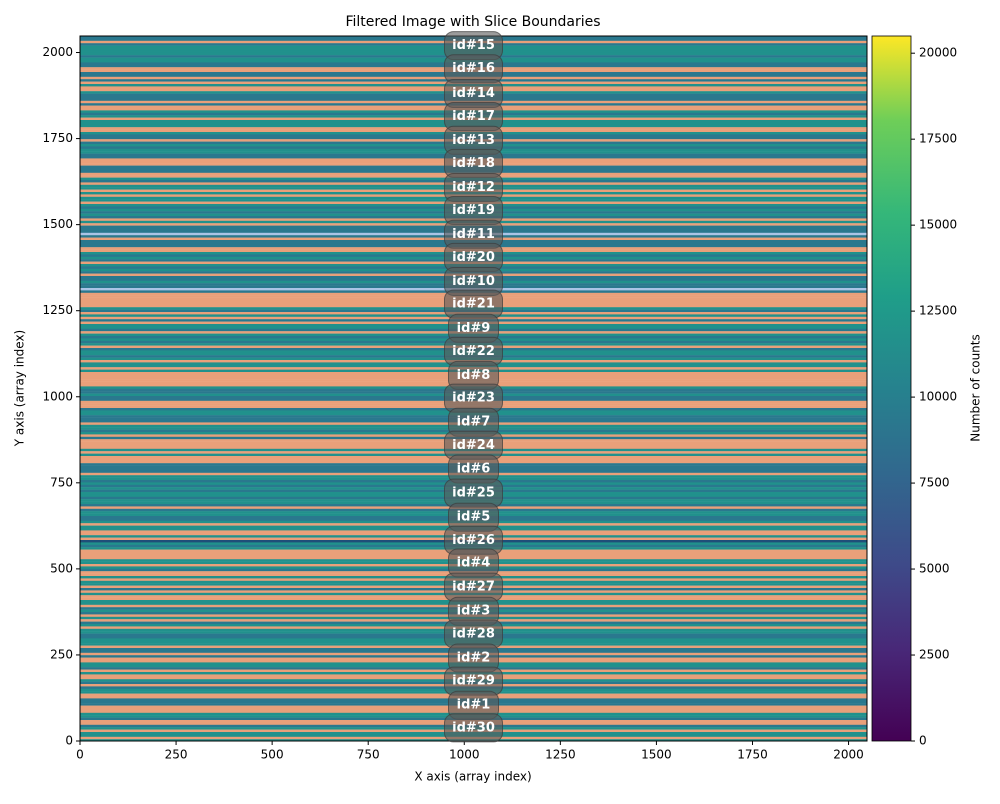 This screenshot has height=804, width=1000. What do you see at coordinates (474, 469) in the screenshot?
I see `annotation: id#6` at bounding box center [474, 469].